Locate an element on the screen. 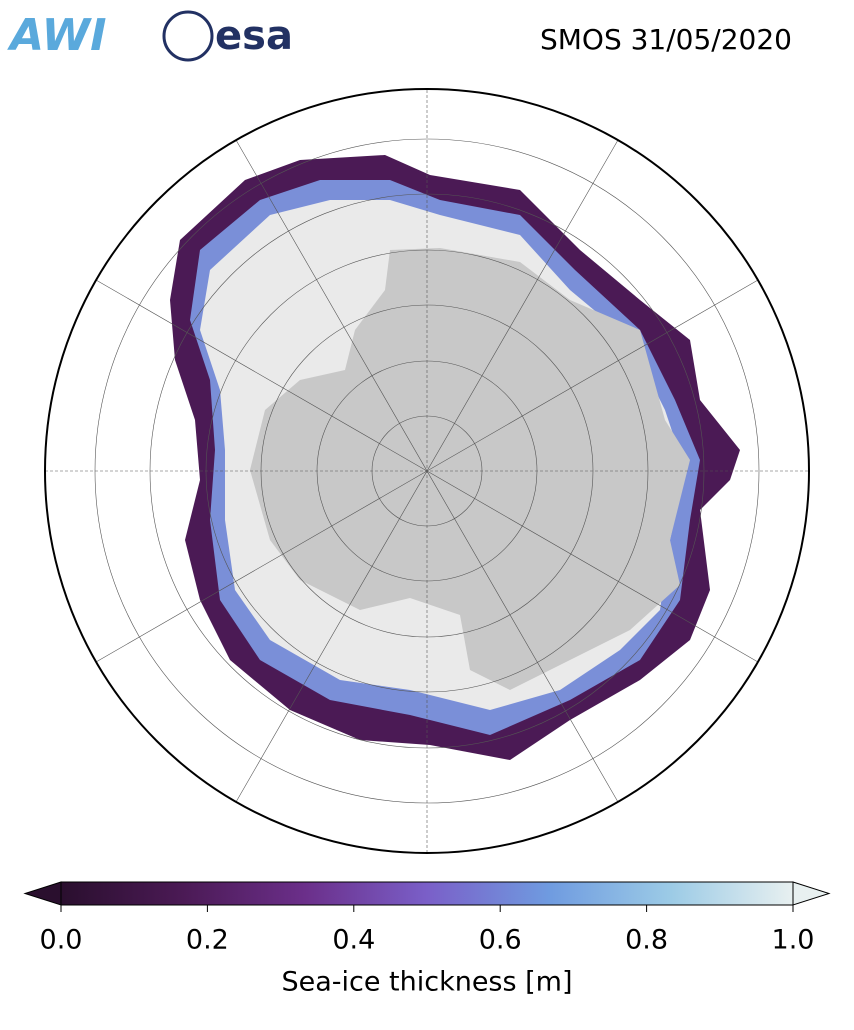 The image size is (854, 1030). colorbar-tick-label: 0.0 is located at coordinates (61, 940).